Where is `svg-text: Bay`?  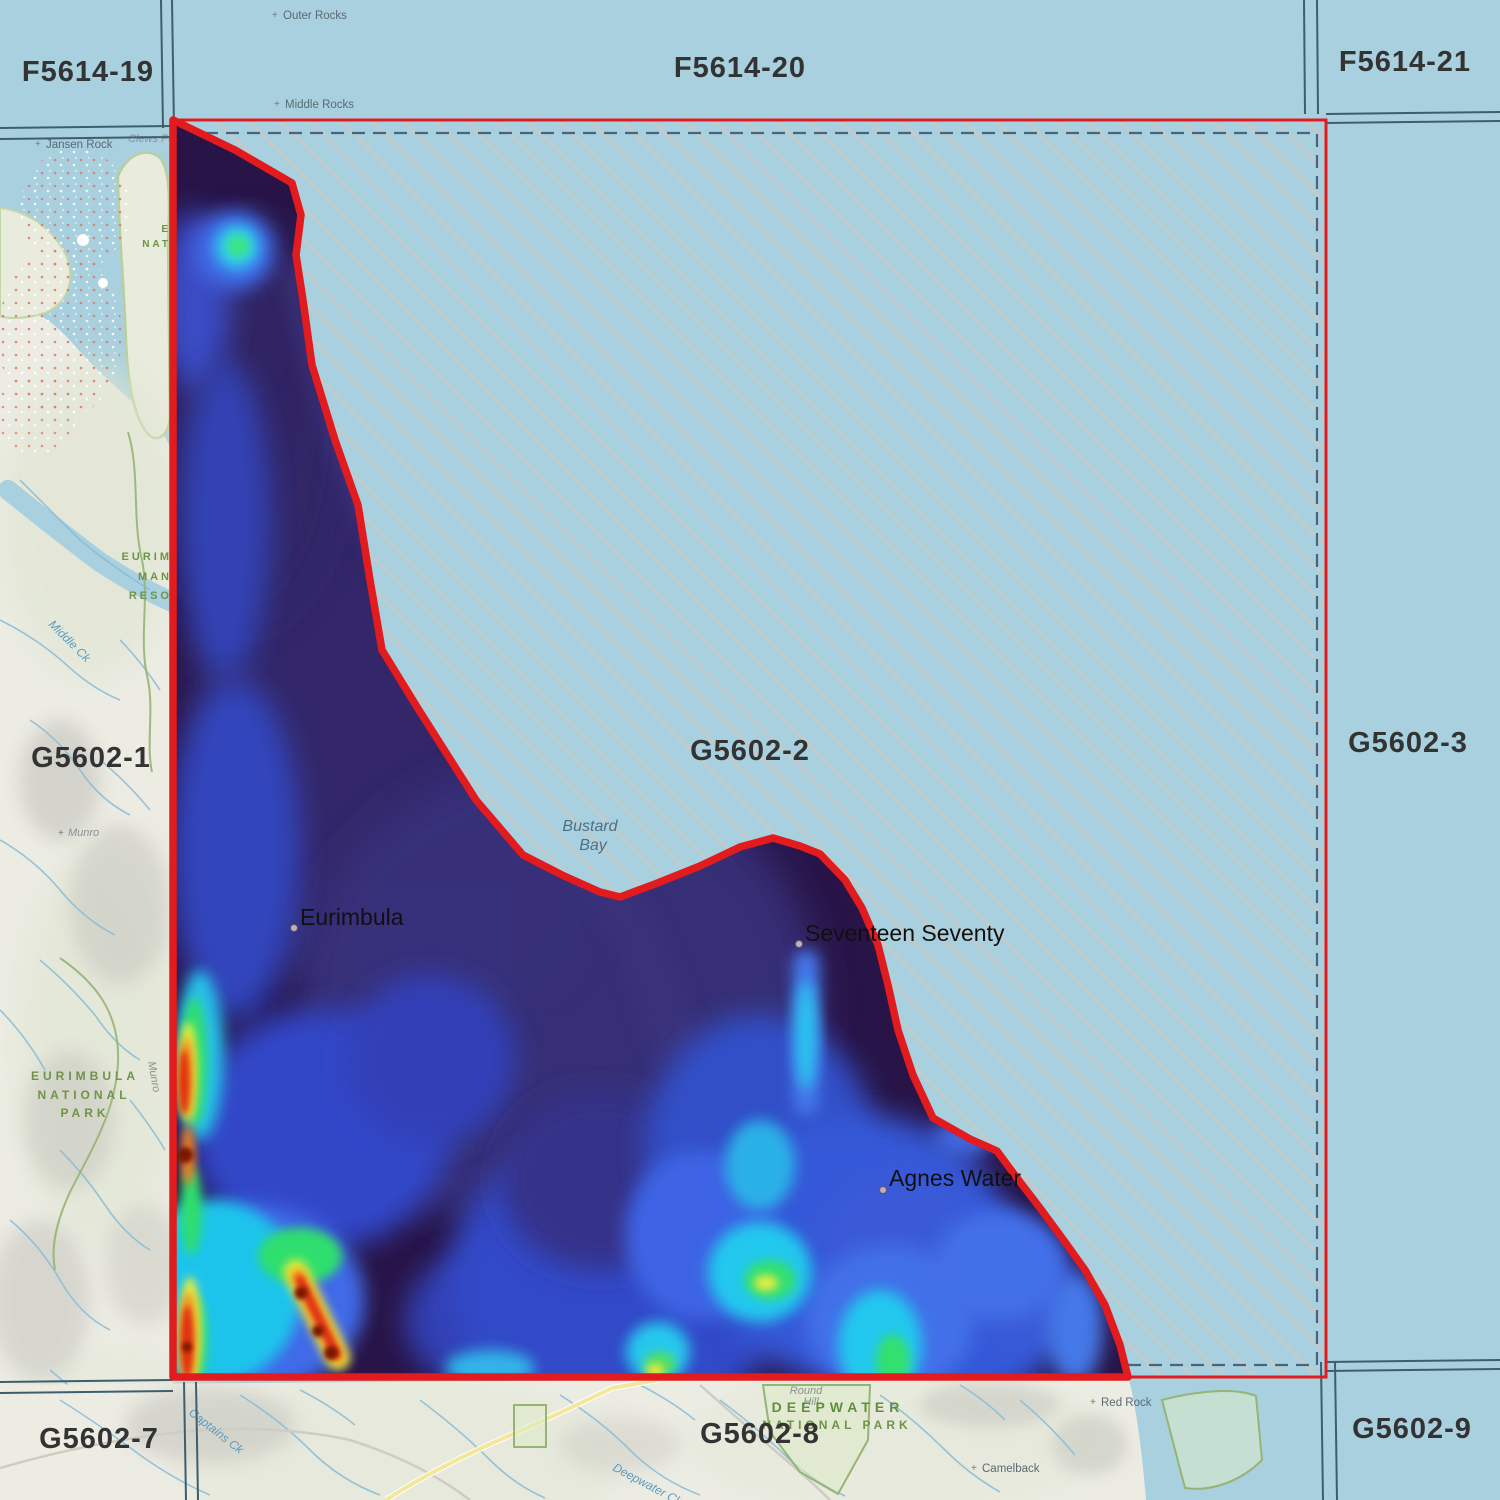 svg-text: Bay is located at coordinates (593, 845).